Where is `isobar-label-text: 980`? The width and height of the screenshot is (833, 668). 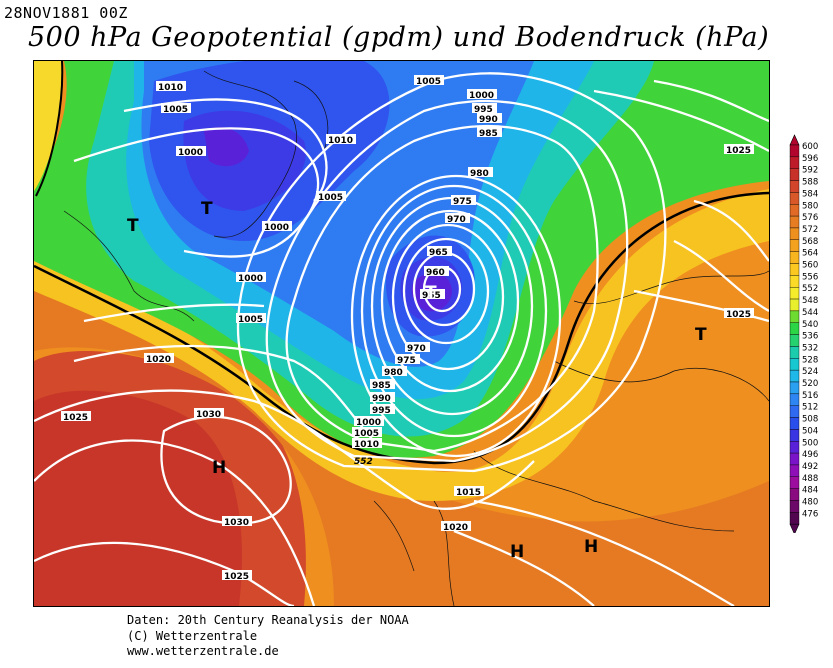 isobar-label-text: 980 is located at coordinates (479, 174).